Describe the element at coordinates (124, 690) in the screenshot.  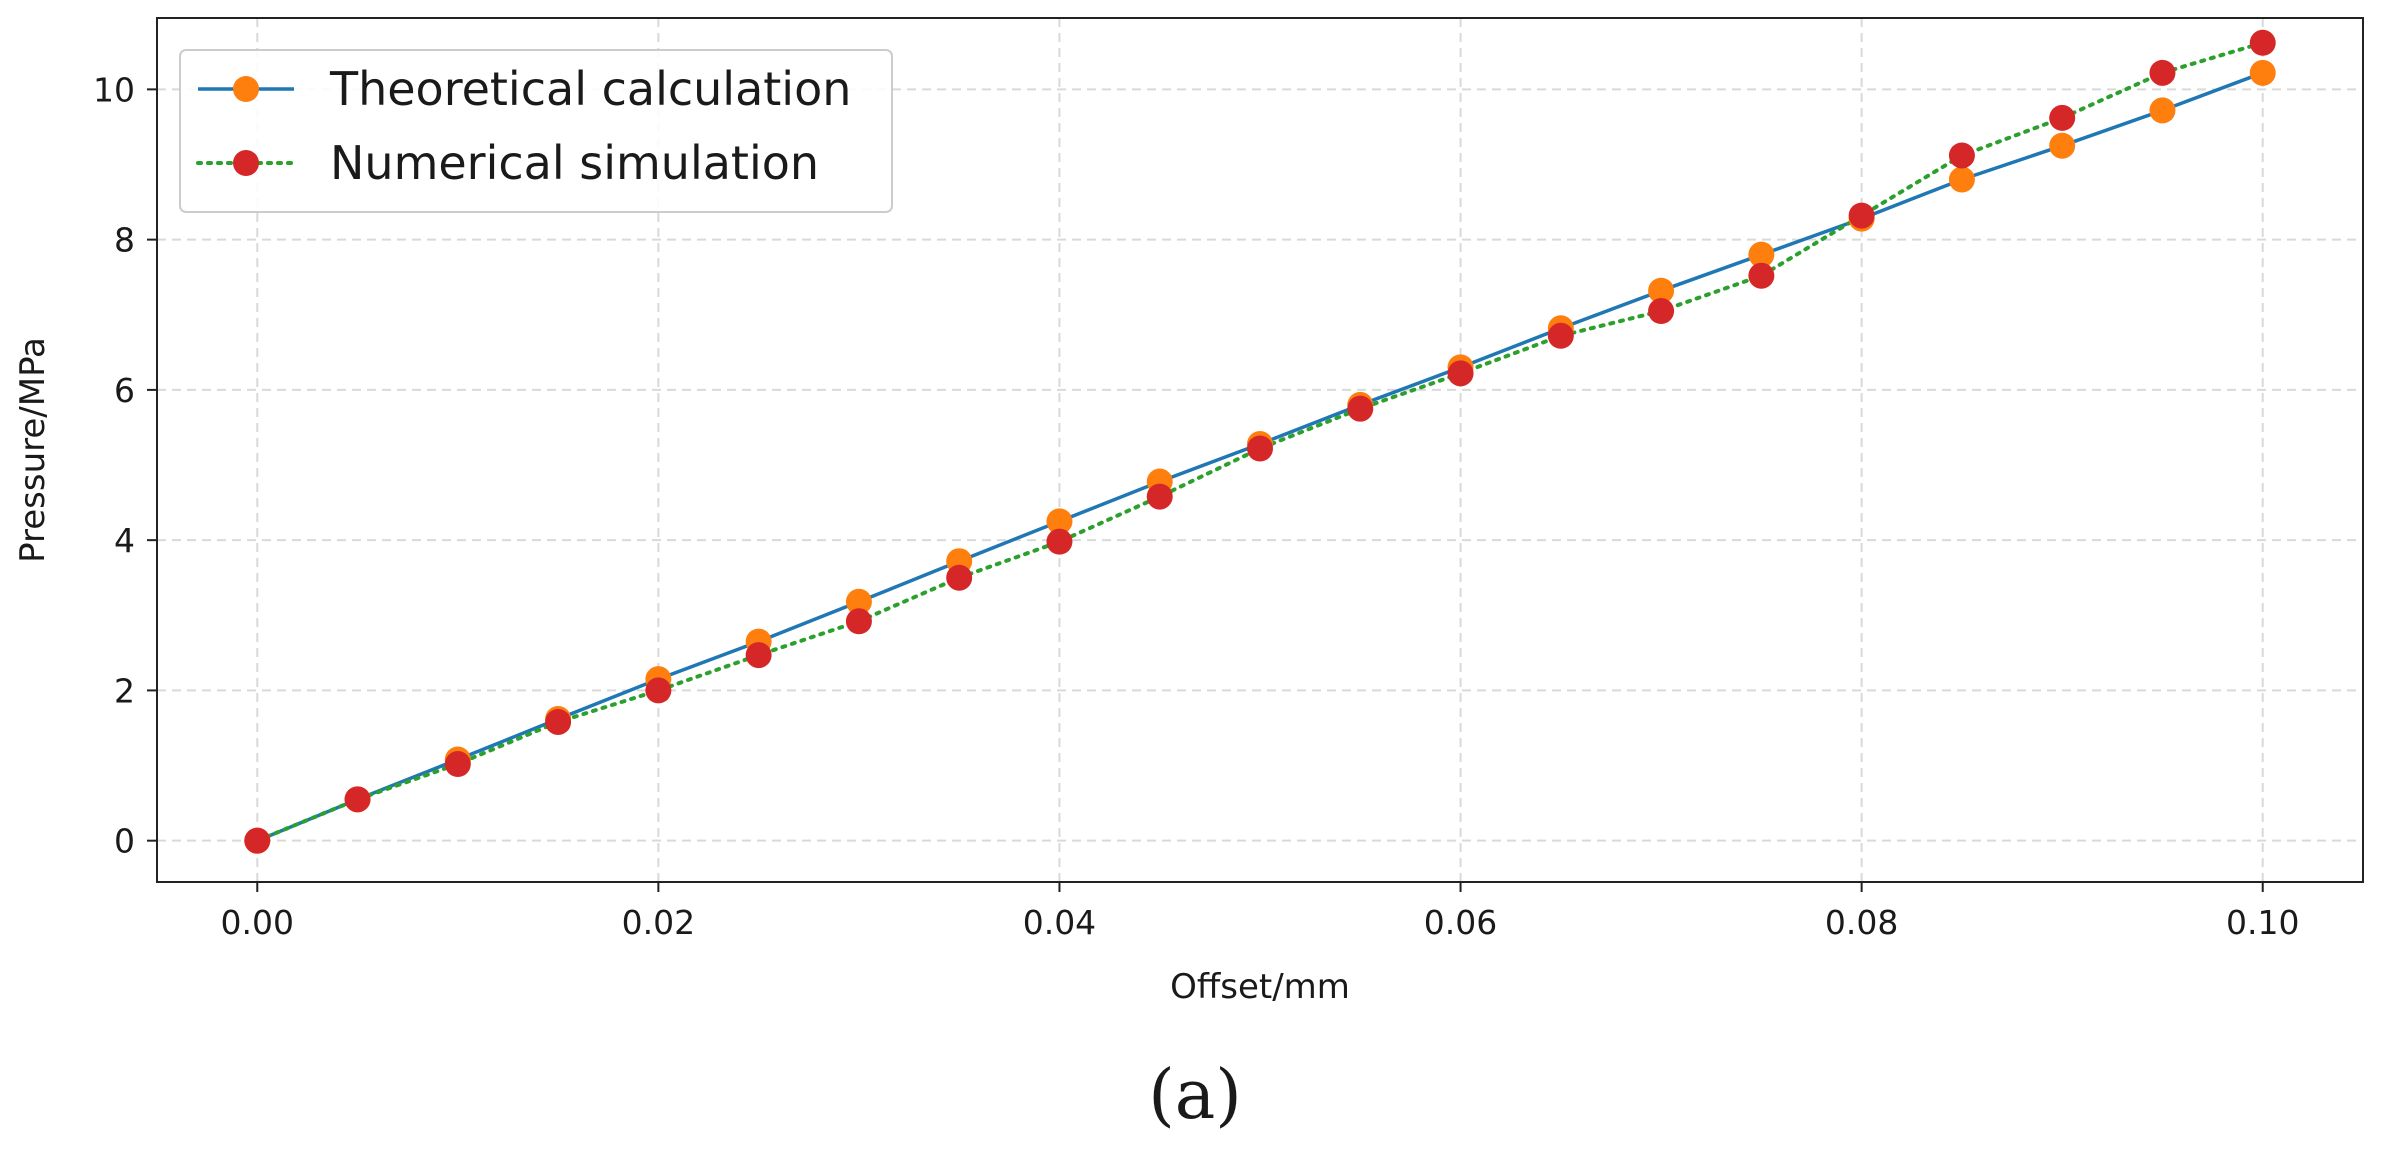
I see `y-tick-label: 2` at that location.